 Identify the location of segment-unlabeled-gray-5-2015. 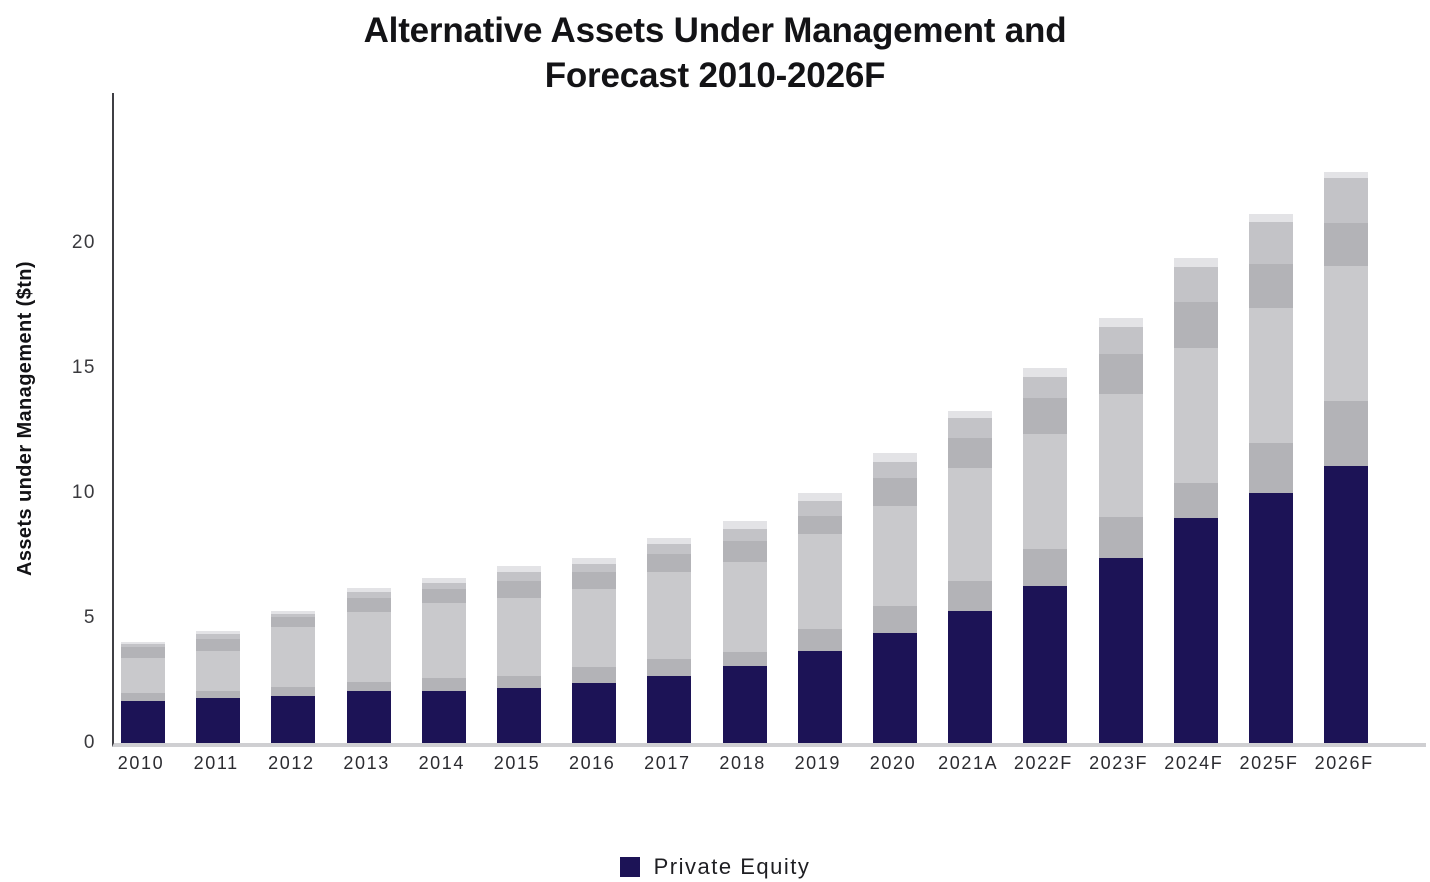
(519, 568).